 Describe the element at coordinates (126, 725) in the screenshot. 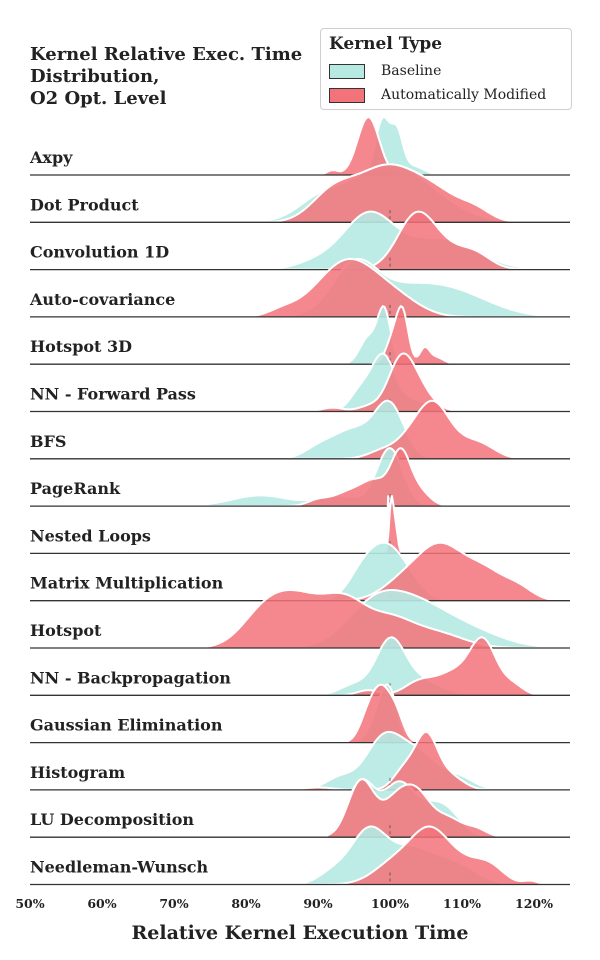

I see `ridge-label-gaussian-elimination: Gaussian Elimination` at that location.